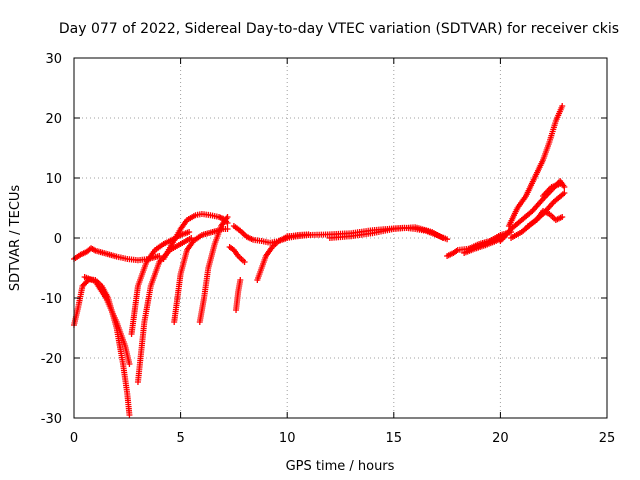  I want to click on x-tick-label: 5, so click(180, 438).